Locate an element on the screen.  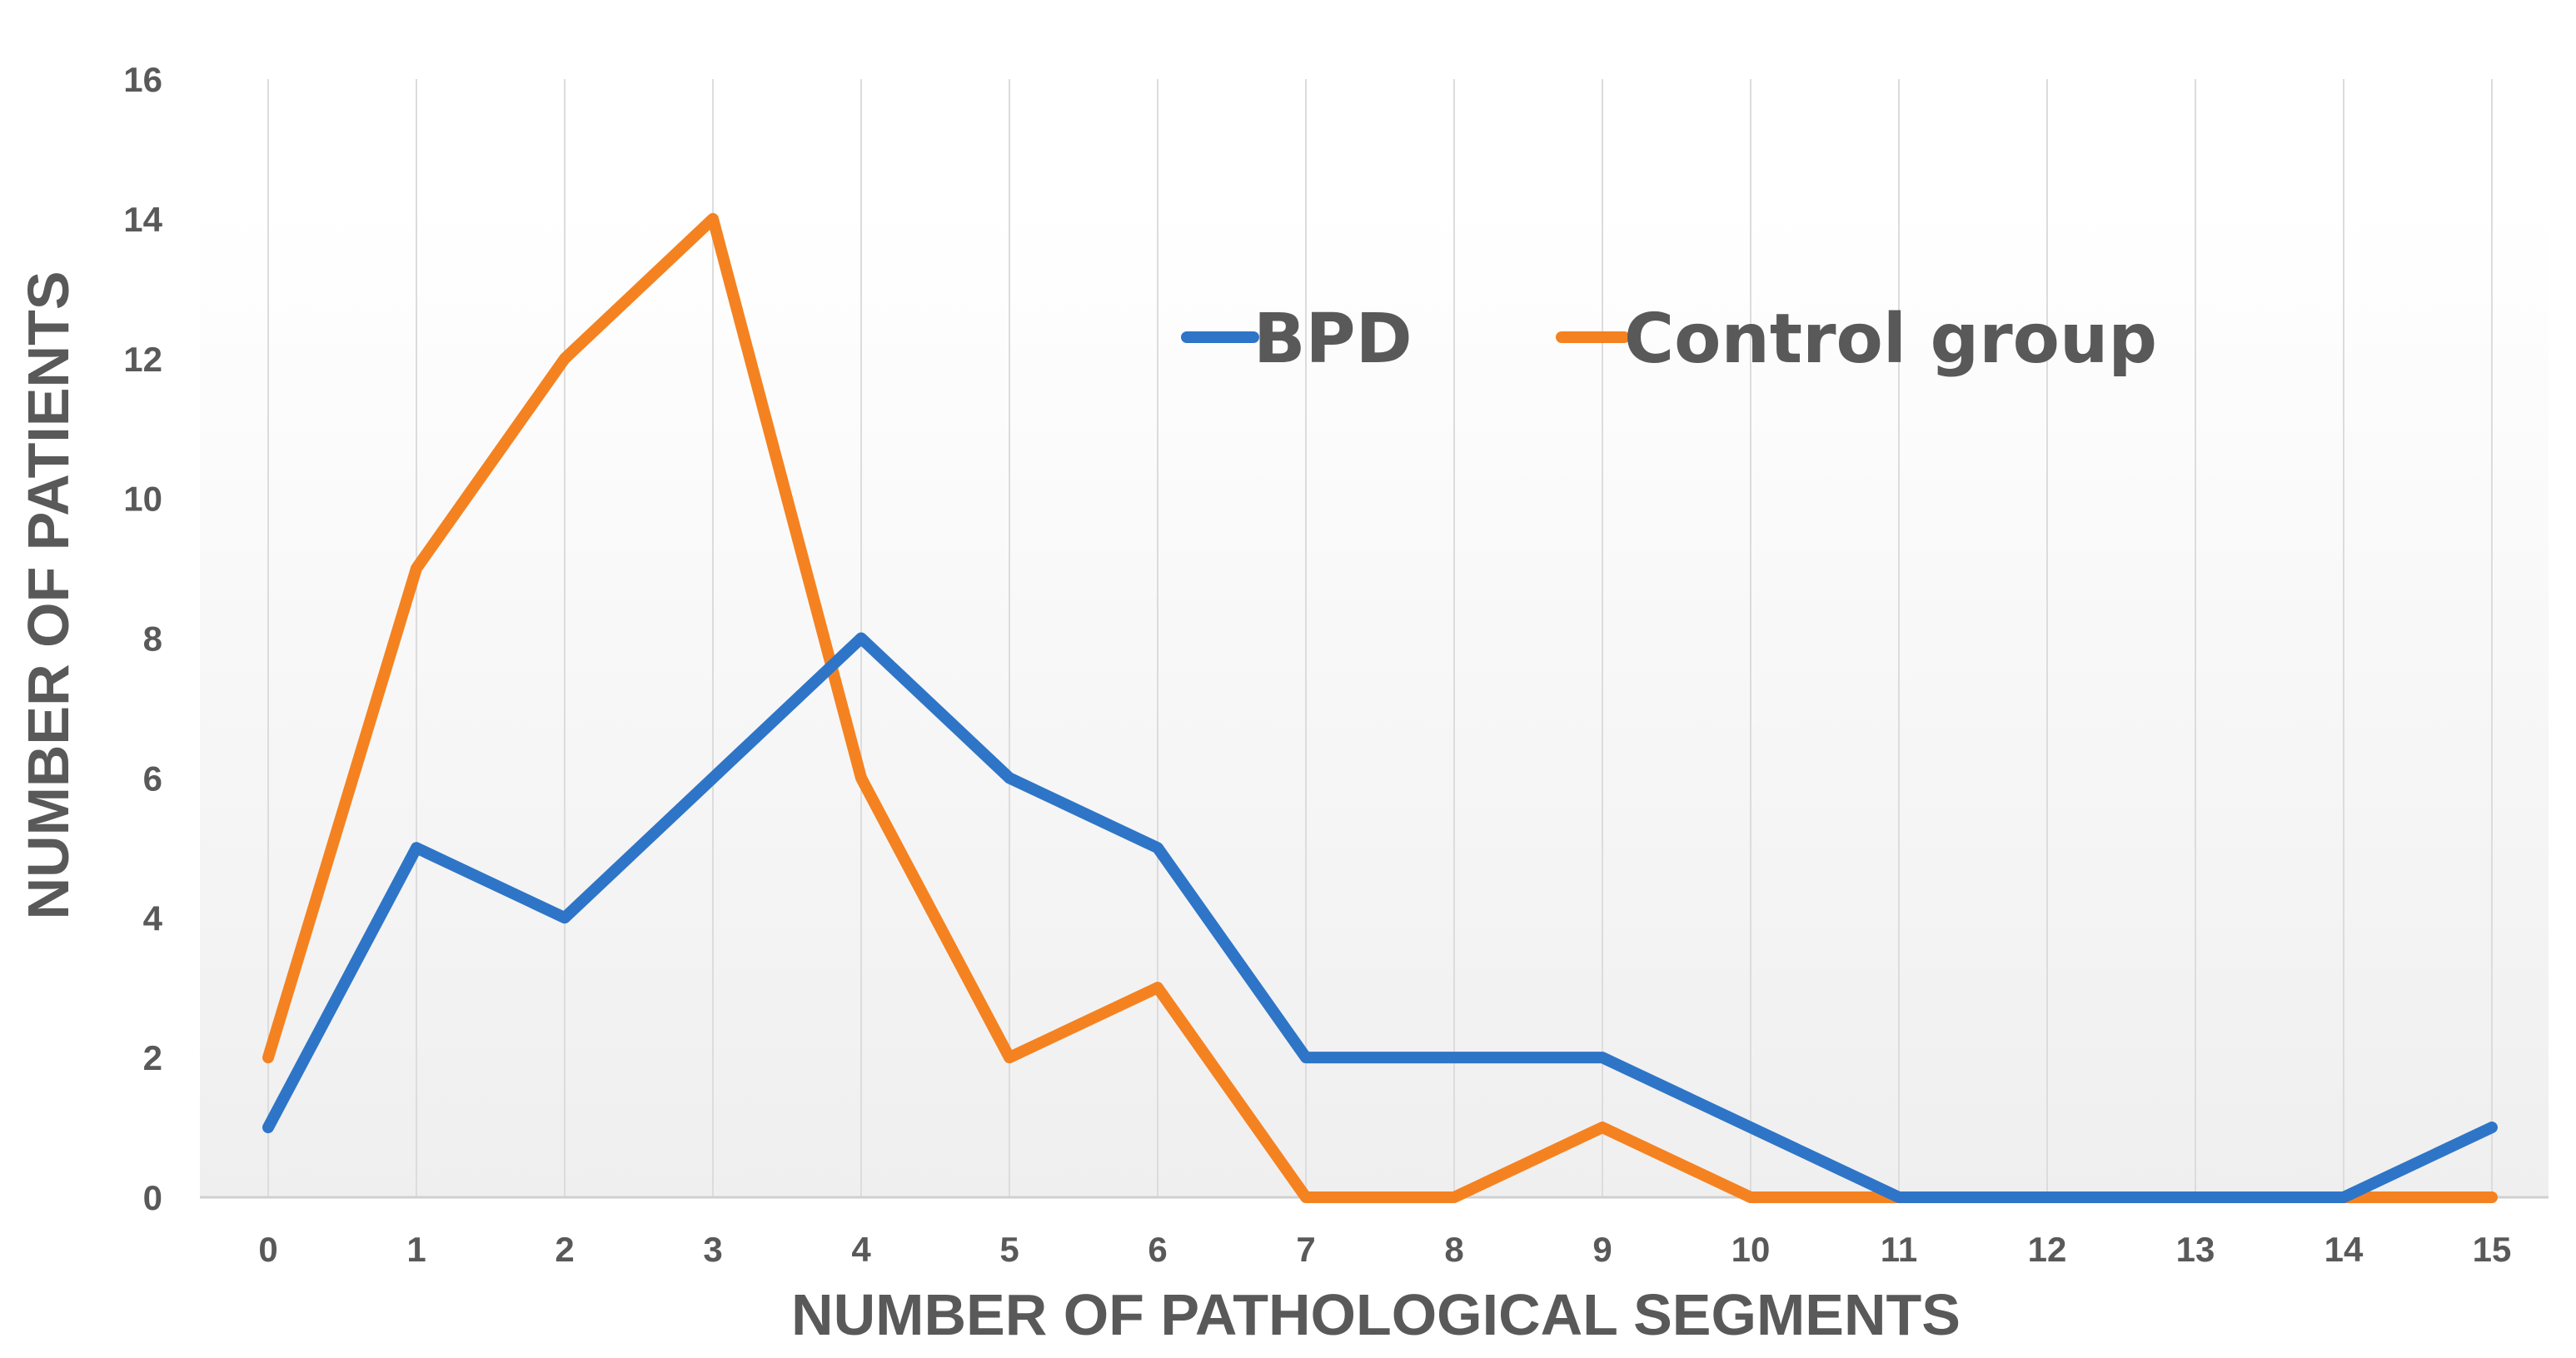
x-axis-ticks: 0 1 2 3 4 5 6 7 8 9 10 11 12 13 14 15 is located at coordinates (1384, 1249).